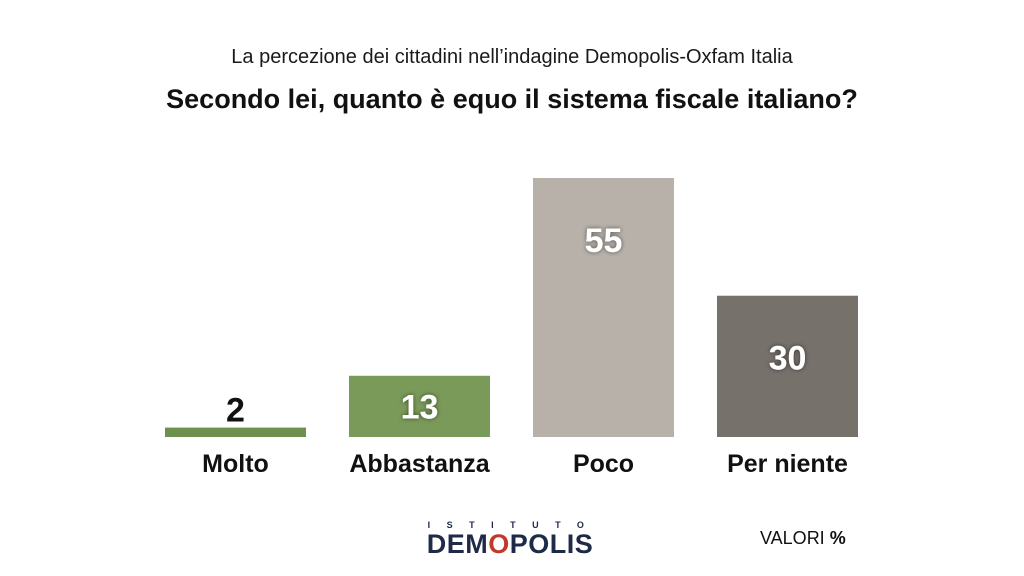  I want to click on demopolis-logo: ISTITUTO DEMOPOLIS, so click(510, 539).